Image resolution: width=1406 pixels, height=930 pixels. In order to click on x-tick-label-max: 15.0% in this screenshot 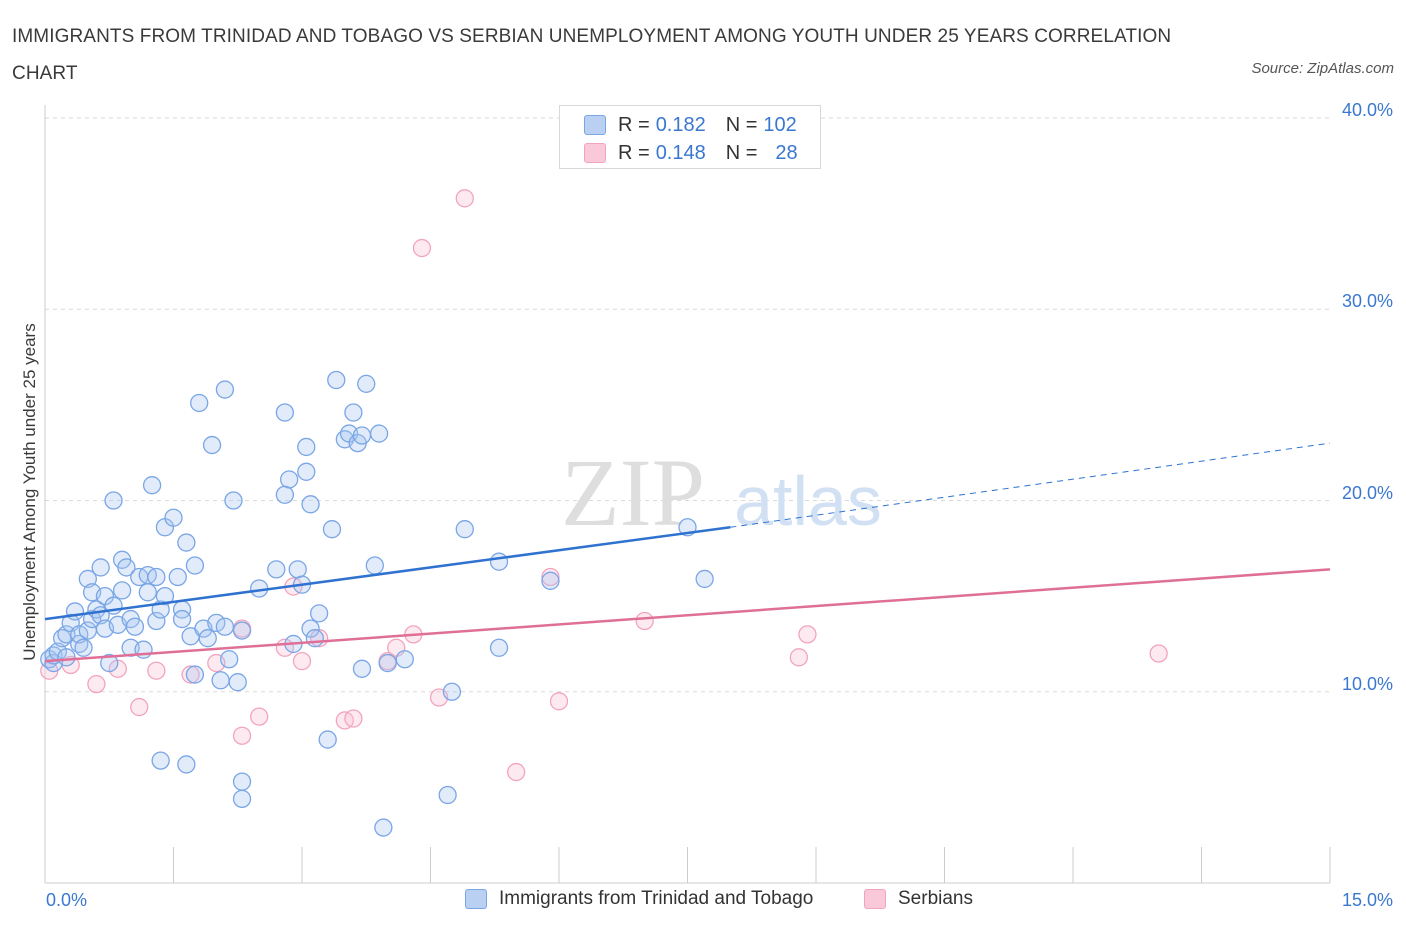, I will do `click(1367, 900)`.